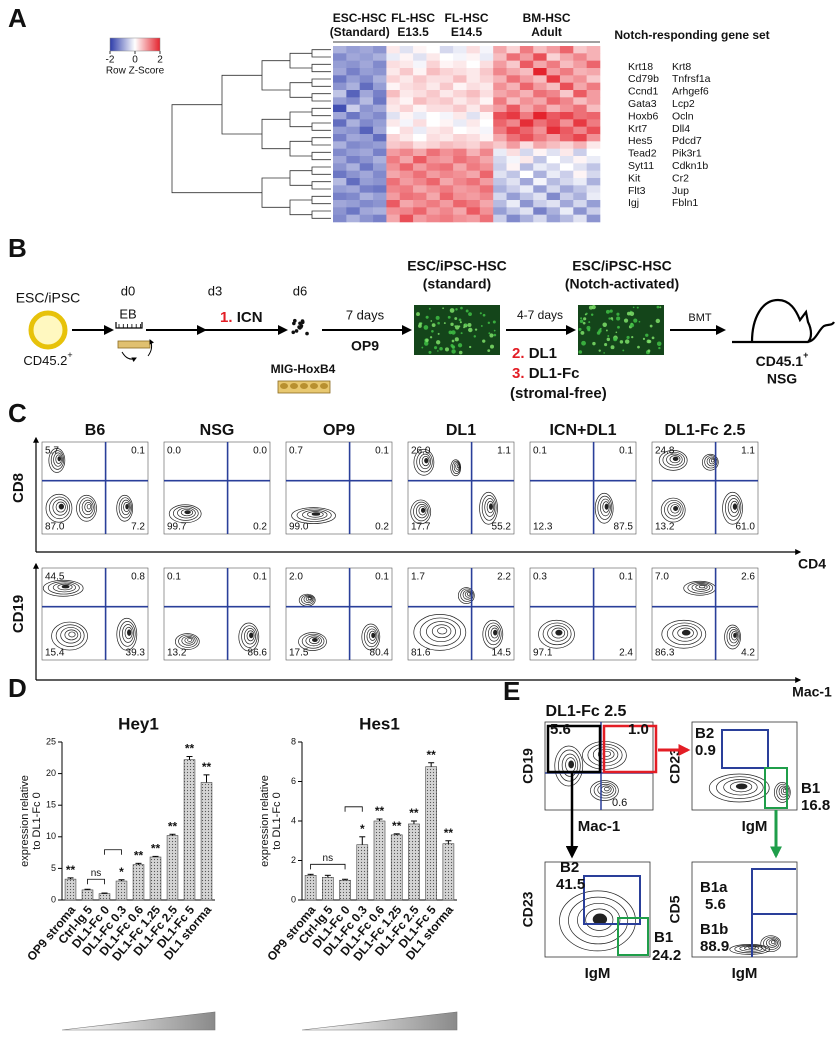  Describe the element at coordinates (748, 653) in the screenshot. I see `quadrant-value: 4.2` at that location.